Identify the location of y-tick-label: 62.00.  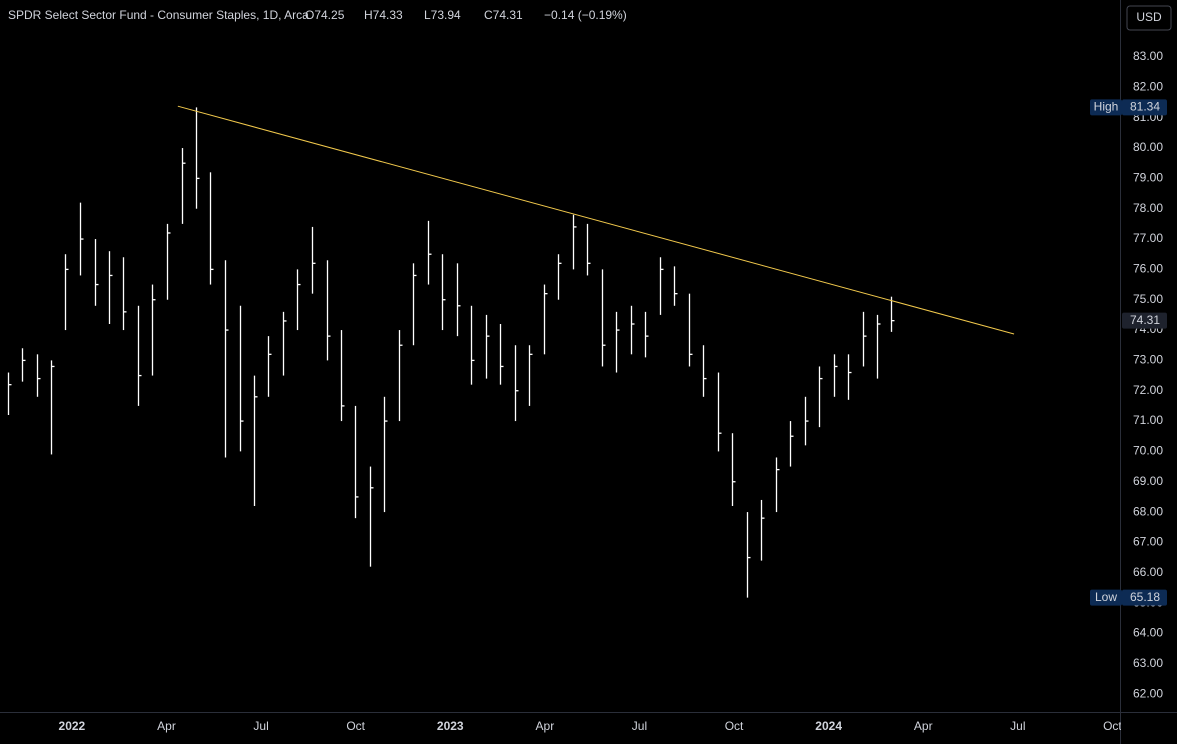
(1148, 693).